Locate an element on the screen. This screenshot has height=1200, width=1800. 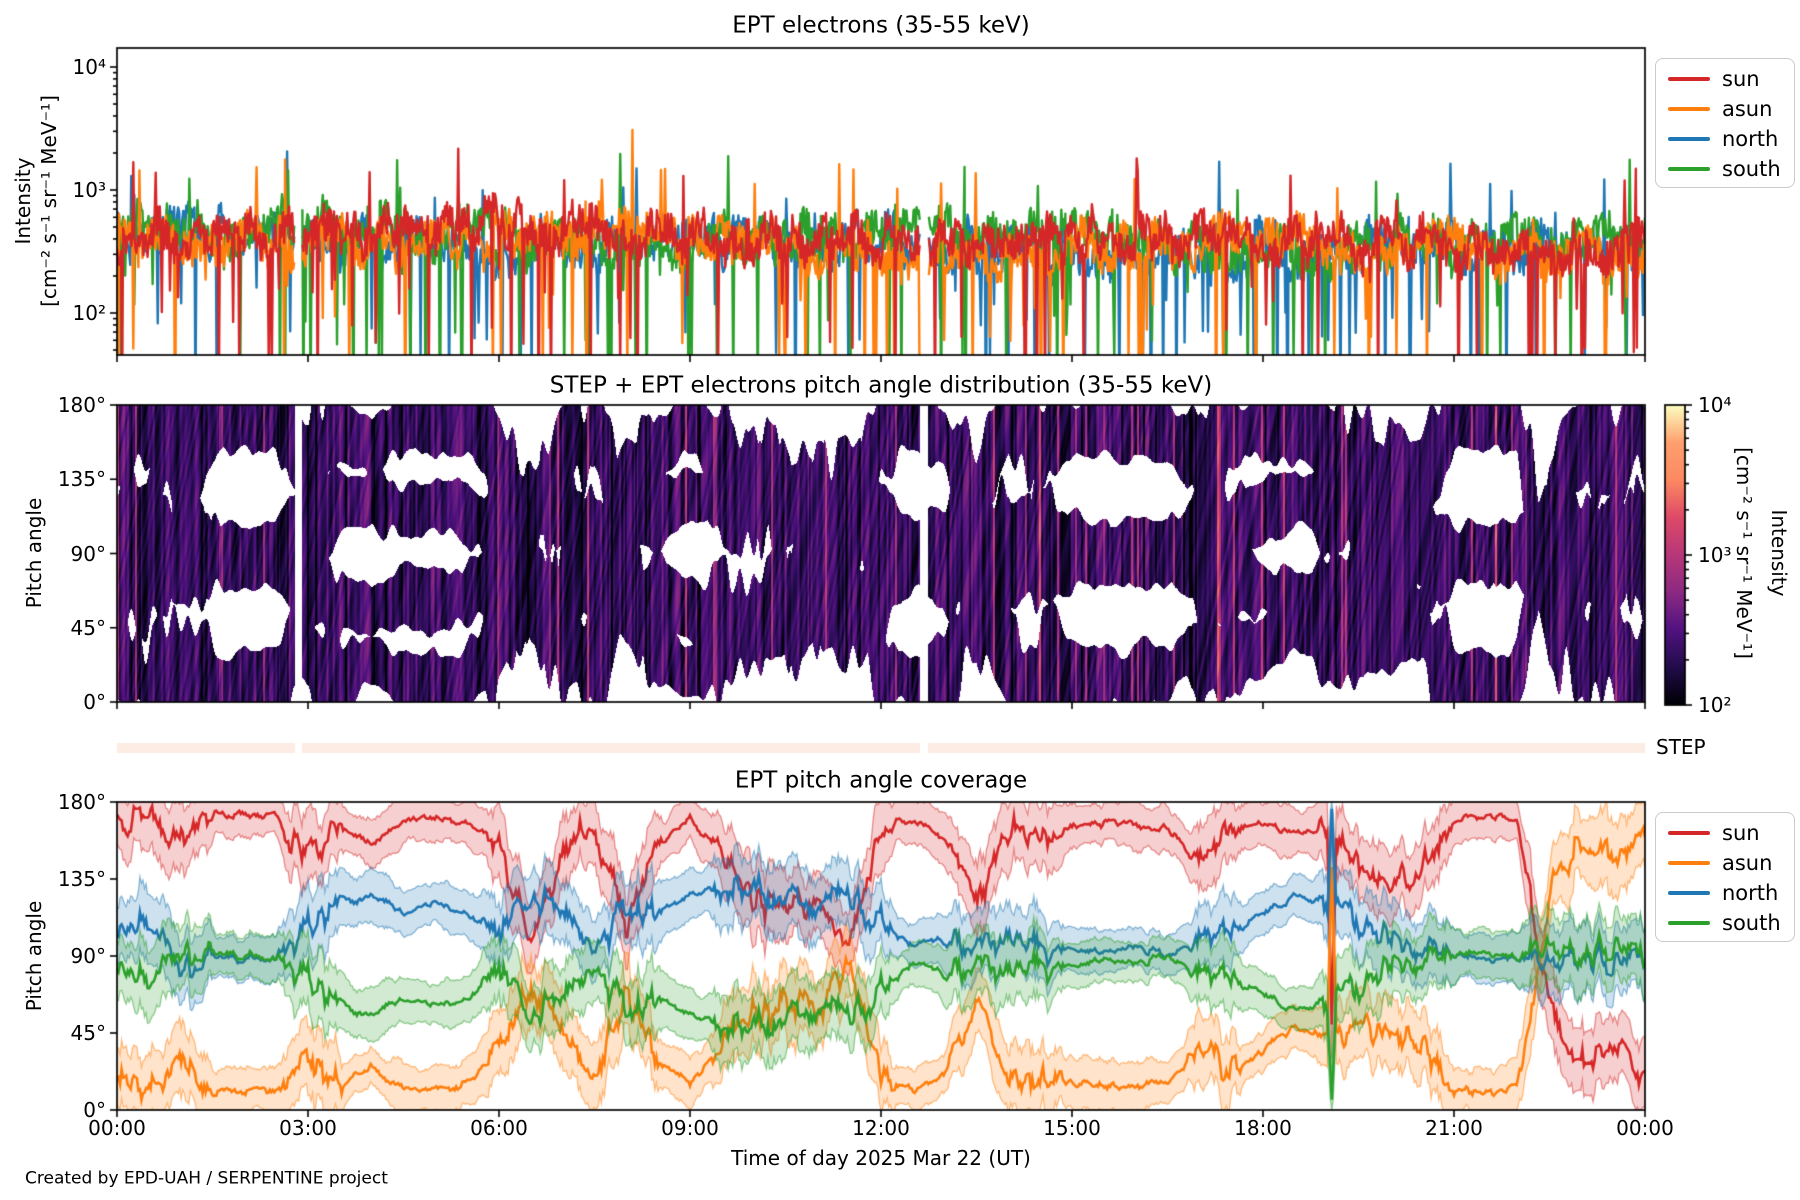
step-bar-label: STEP is located at coordinates (1681, 747).